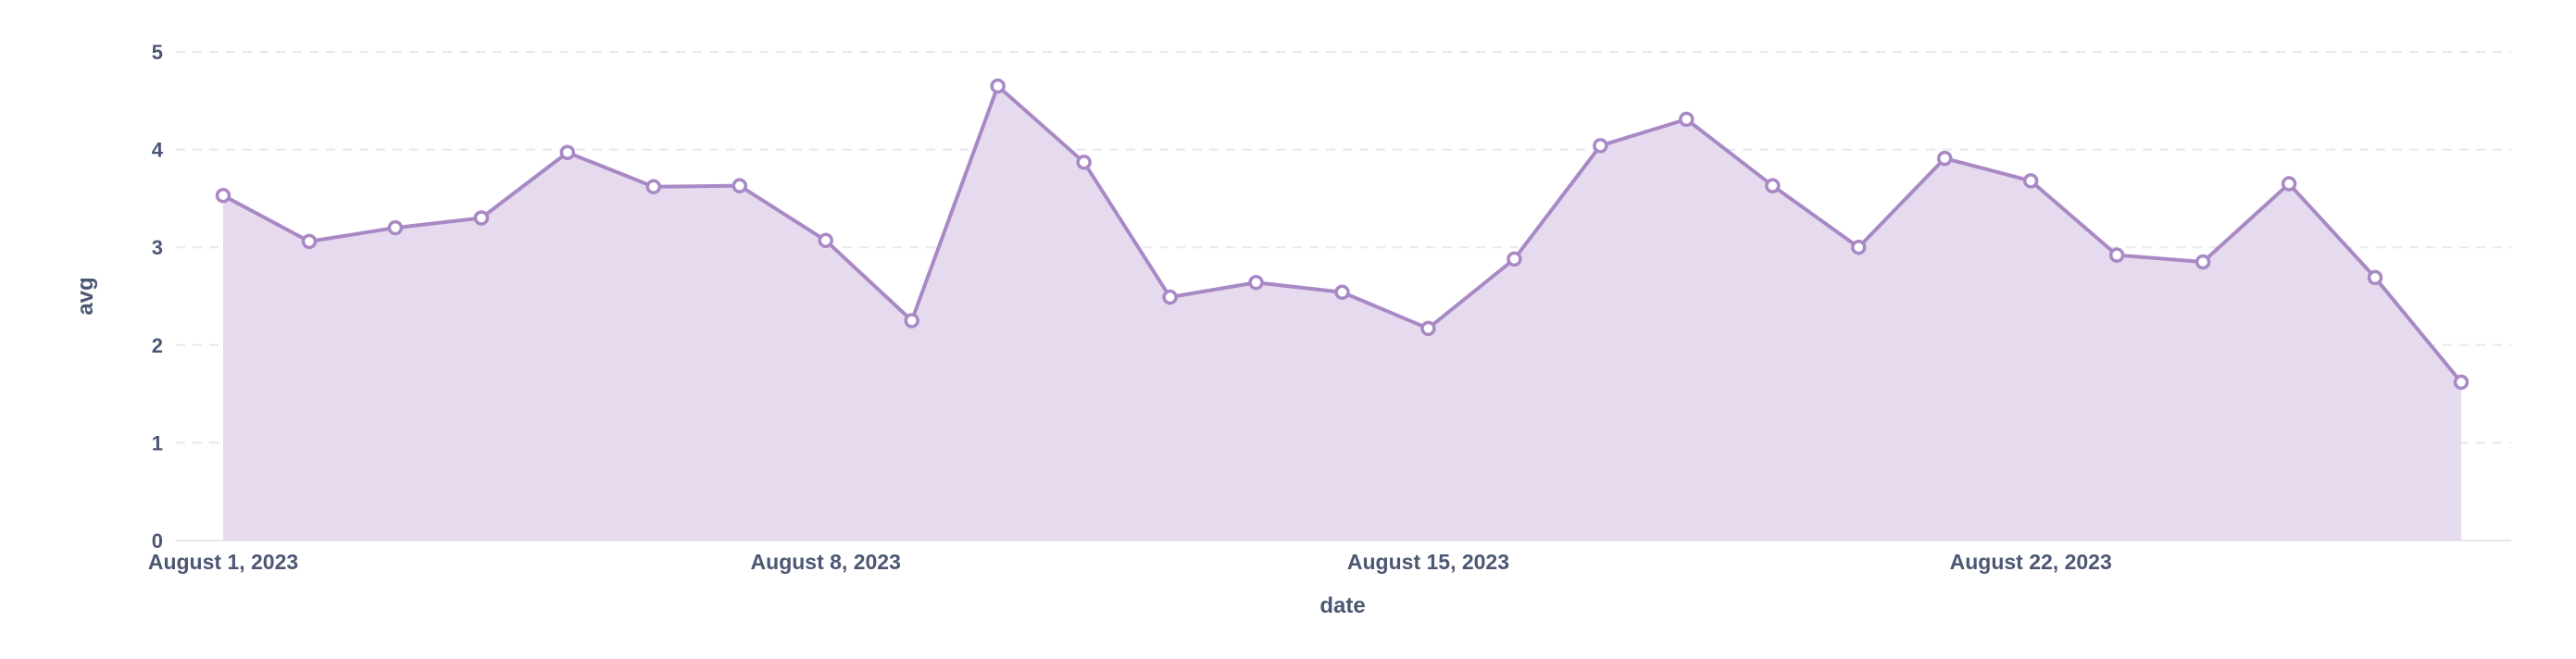  I want to click on y-axis-ticks: 0 1 2 3 4 5, so click(158, 297).